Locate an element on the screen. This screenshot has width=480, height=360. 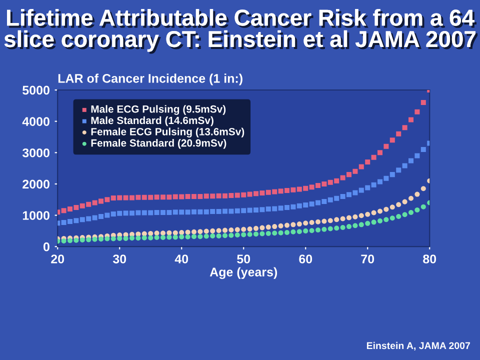
y-tick-label: 3000 is located at coordinates (36, 153).